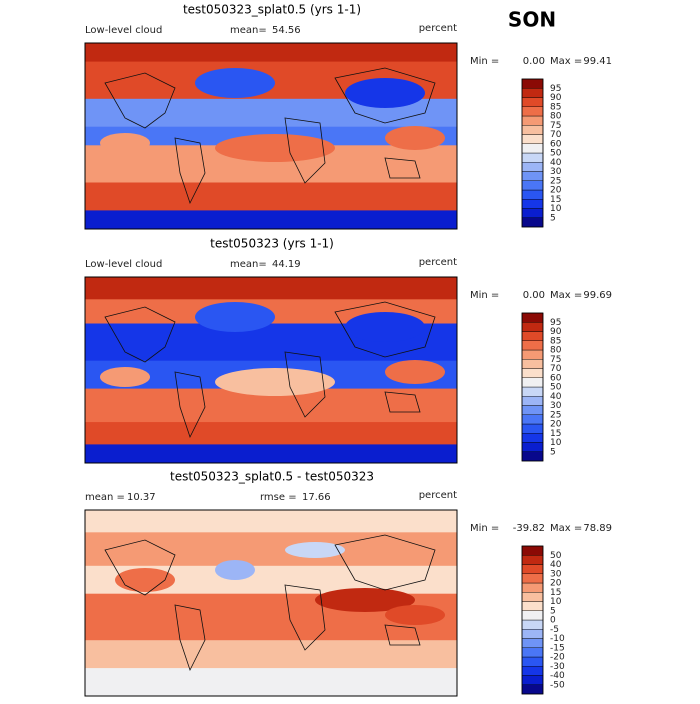 The image size is (700, 704). What do you see at coordinates (556, 369) in the screenshot?
I see `colorbar-label: 70` at bounding box center [556, 369].